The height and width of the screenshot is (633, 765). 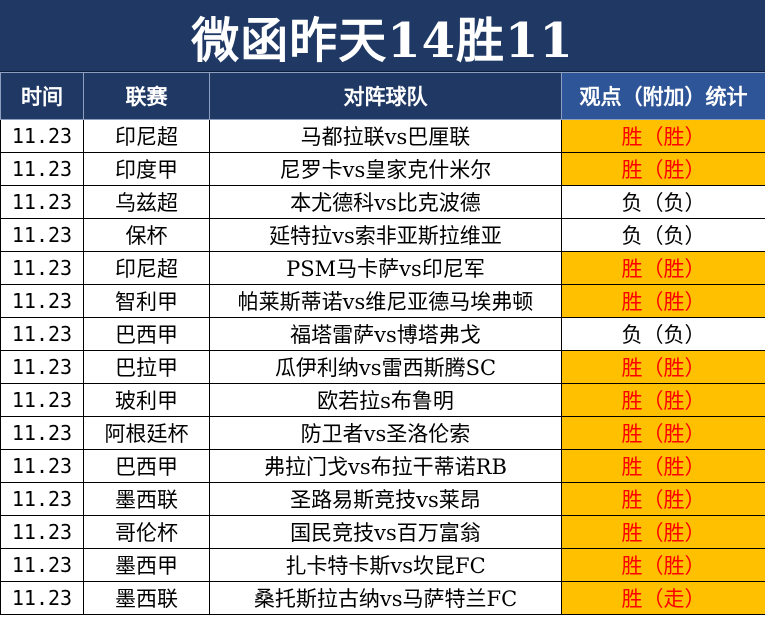 What do you see at coordinates (385, 400) in the screenshot?
I see `match-cell: 欧若拉s布鲁明` at bounding box center [385, 400].